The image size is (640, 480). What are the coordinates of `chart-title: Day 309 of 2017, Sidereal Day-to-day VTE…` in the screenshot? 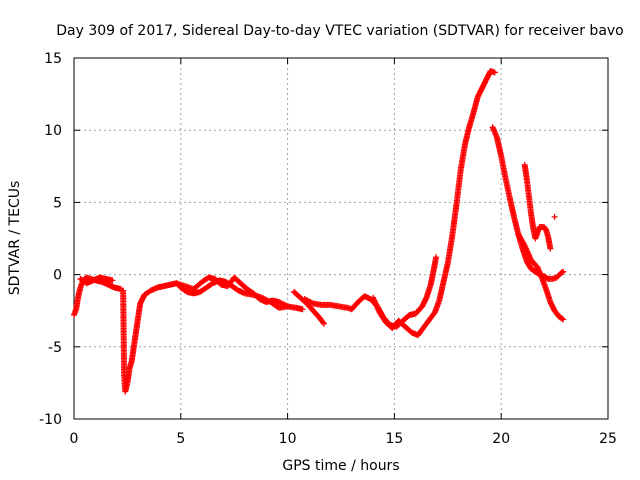 It's located at (340, 31).